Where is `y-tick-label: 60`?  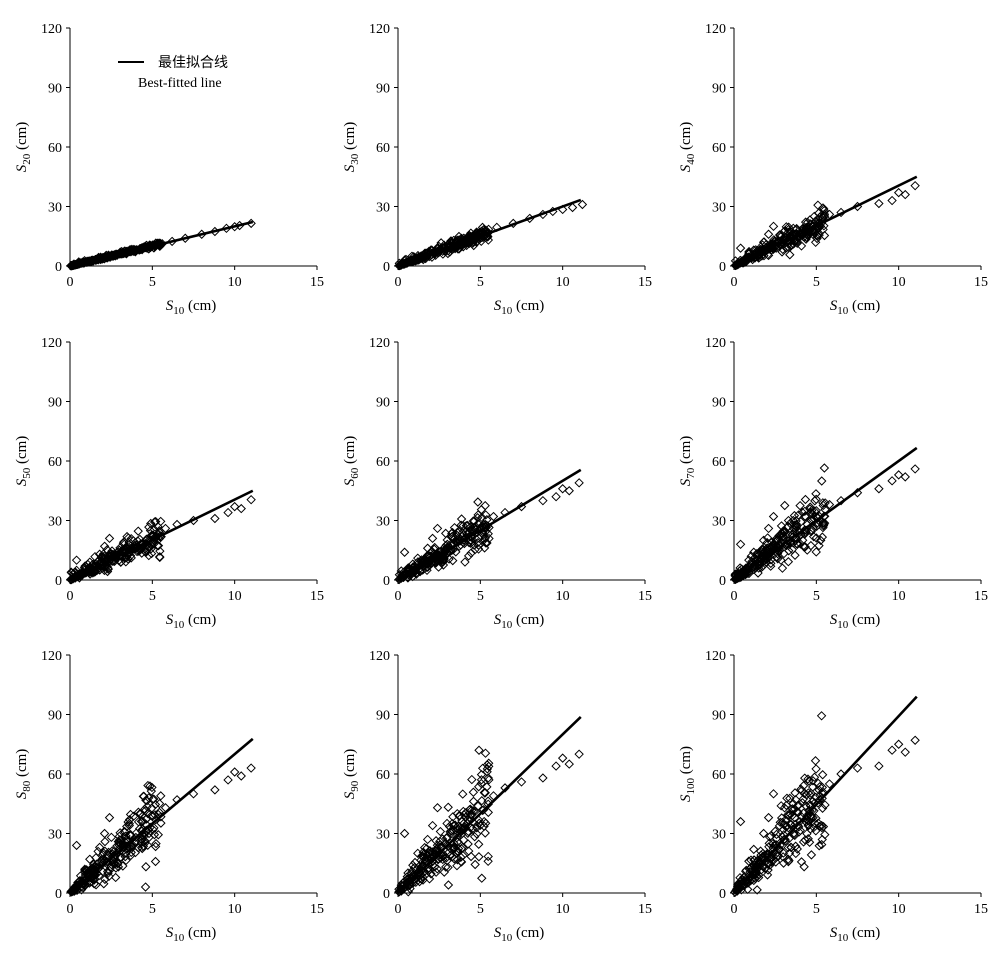
y-tick-label: 60 is located at coordinates (719, 148).